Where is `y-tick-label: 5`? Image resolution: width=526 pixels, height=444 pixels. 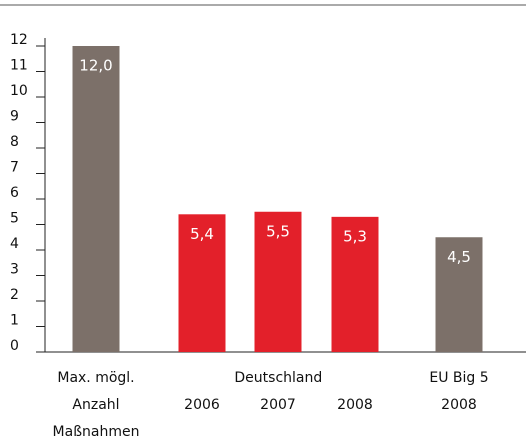 y-tick-label: 5 is located at coordinates (14, 219).